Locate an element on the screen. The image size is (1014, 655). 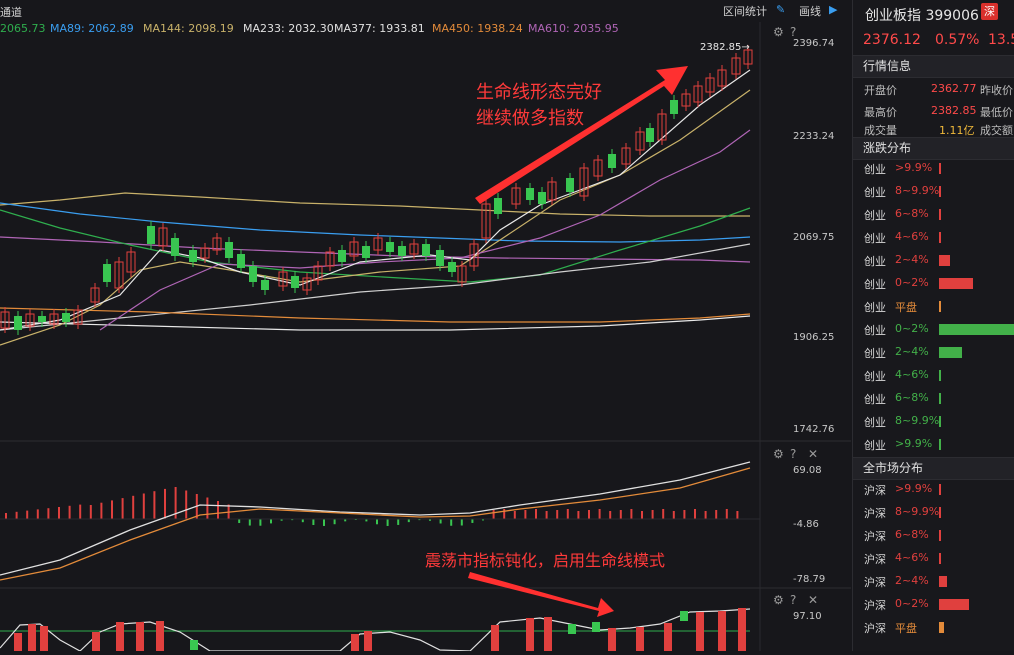
low-label: 最低价 is located at coordinates (996, 112).